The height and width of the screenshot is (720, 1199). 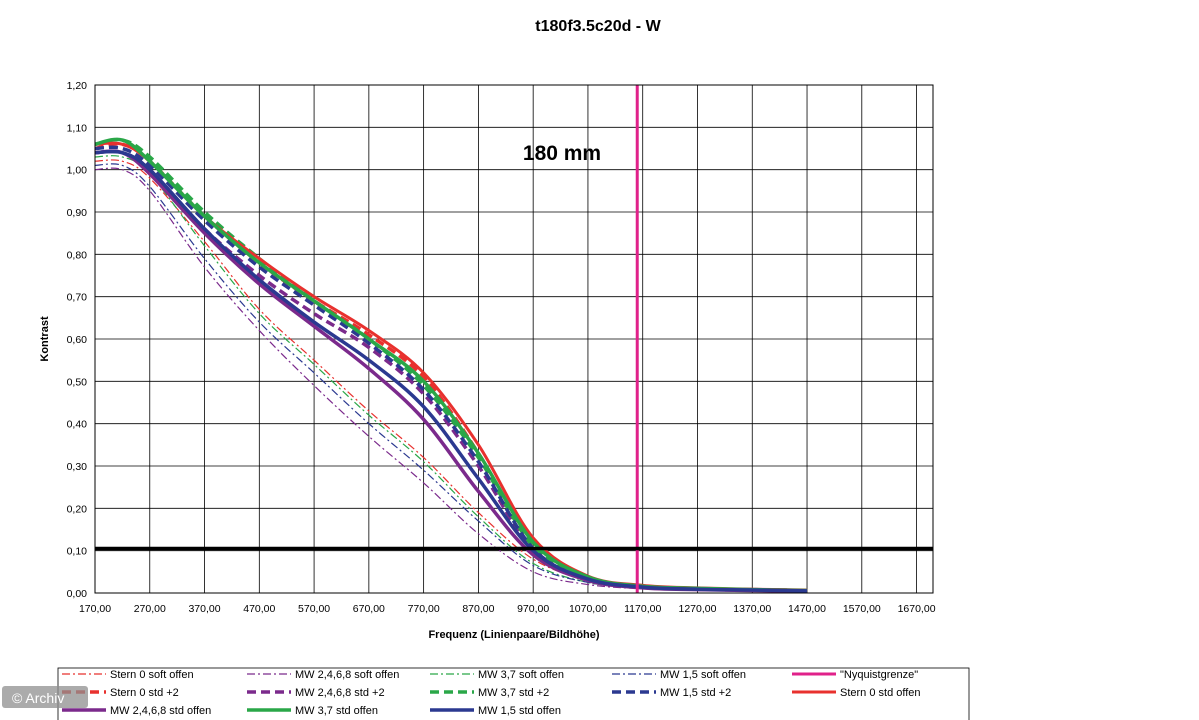 I want to click on x-tick-label: 1470,00, so click(x=807, y=609).